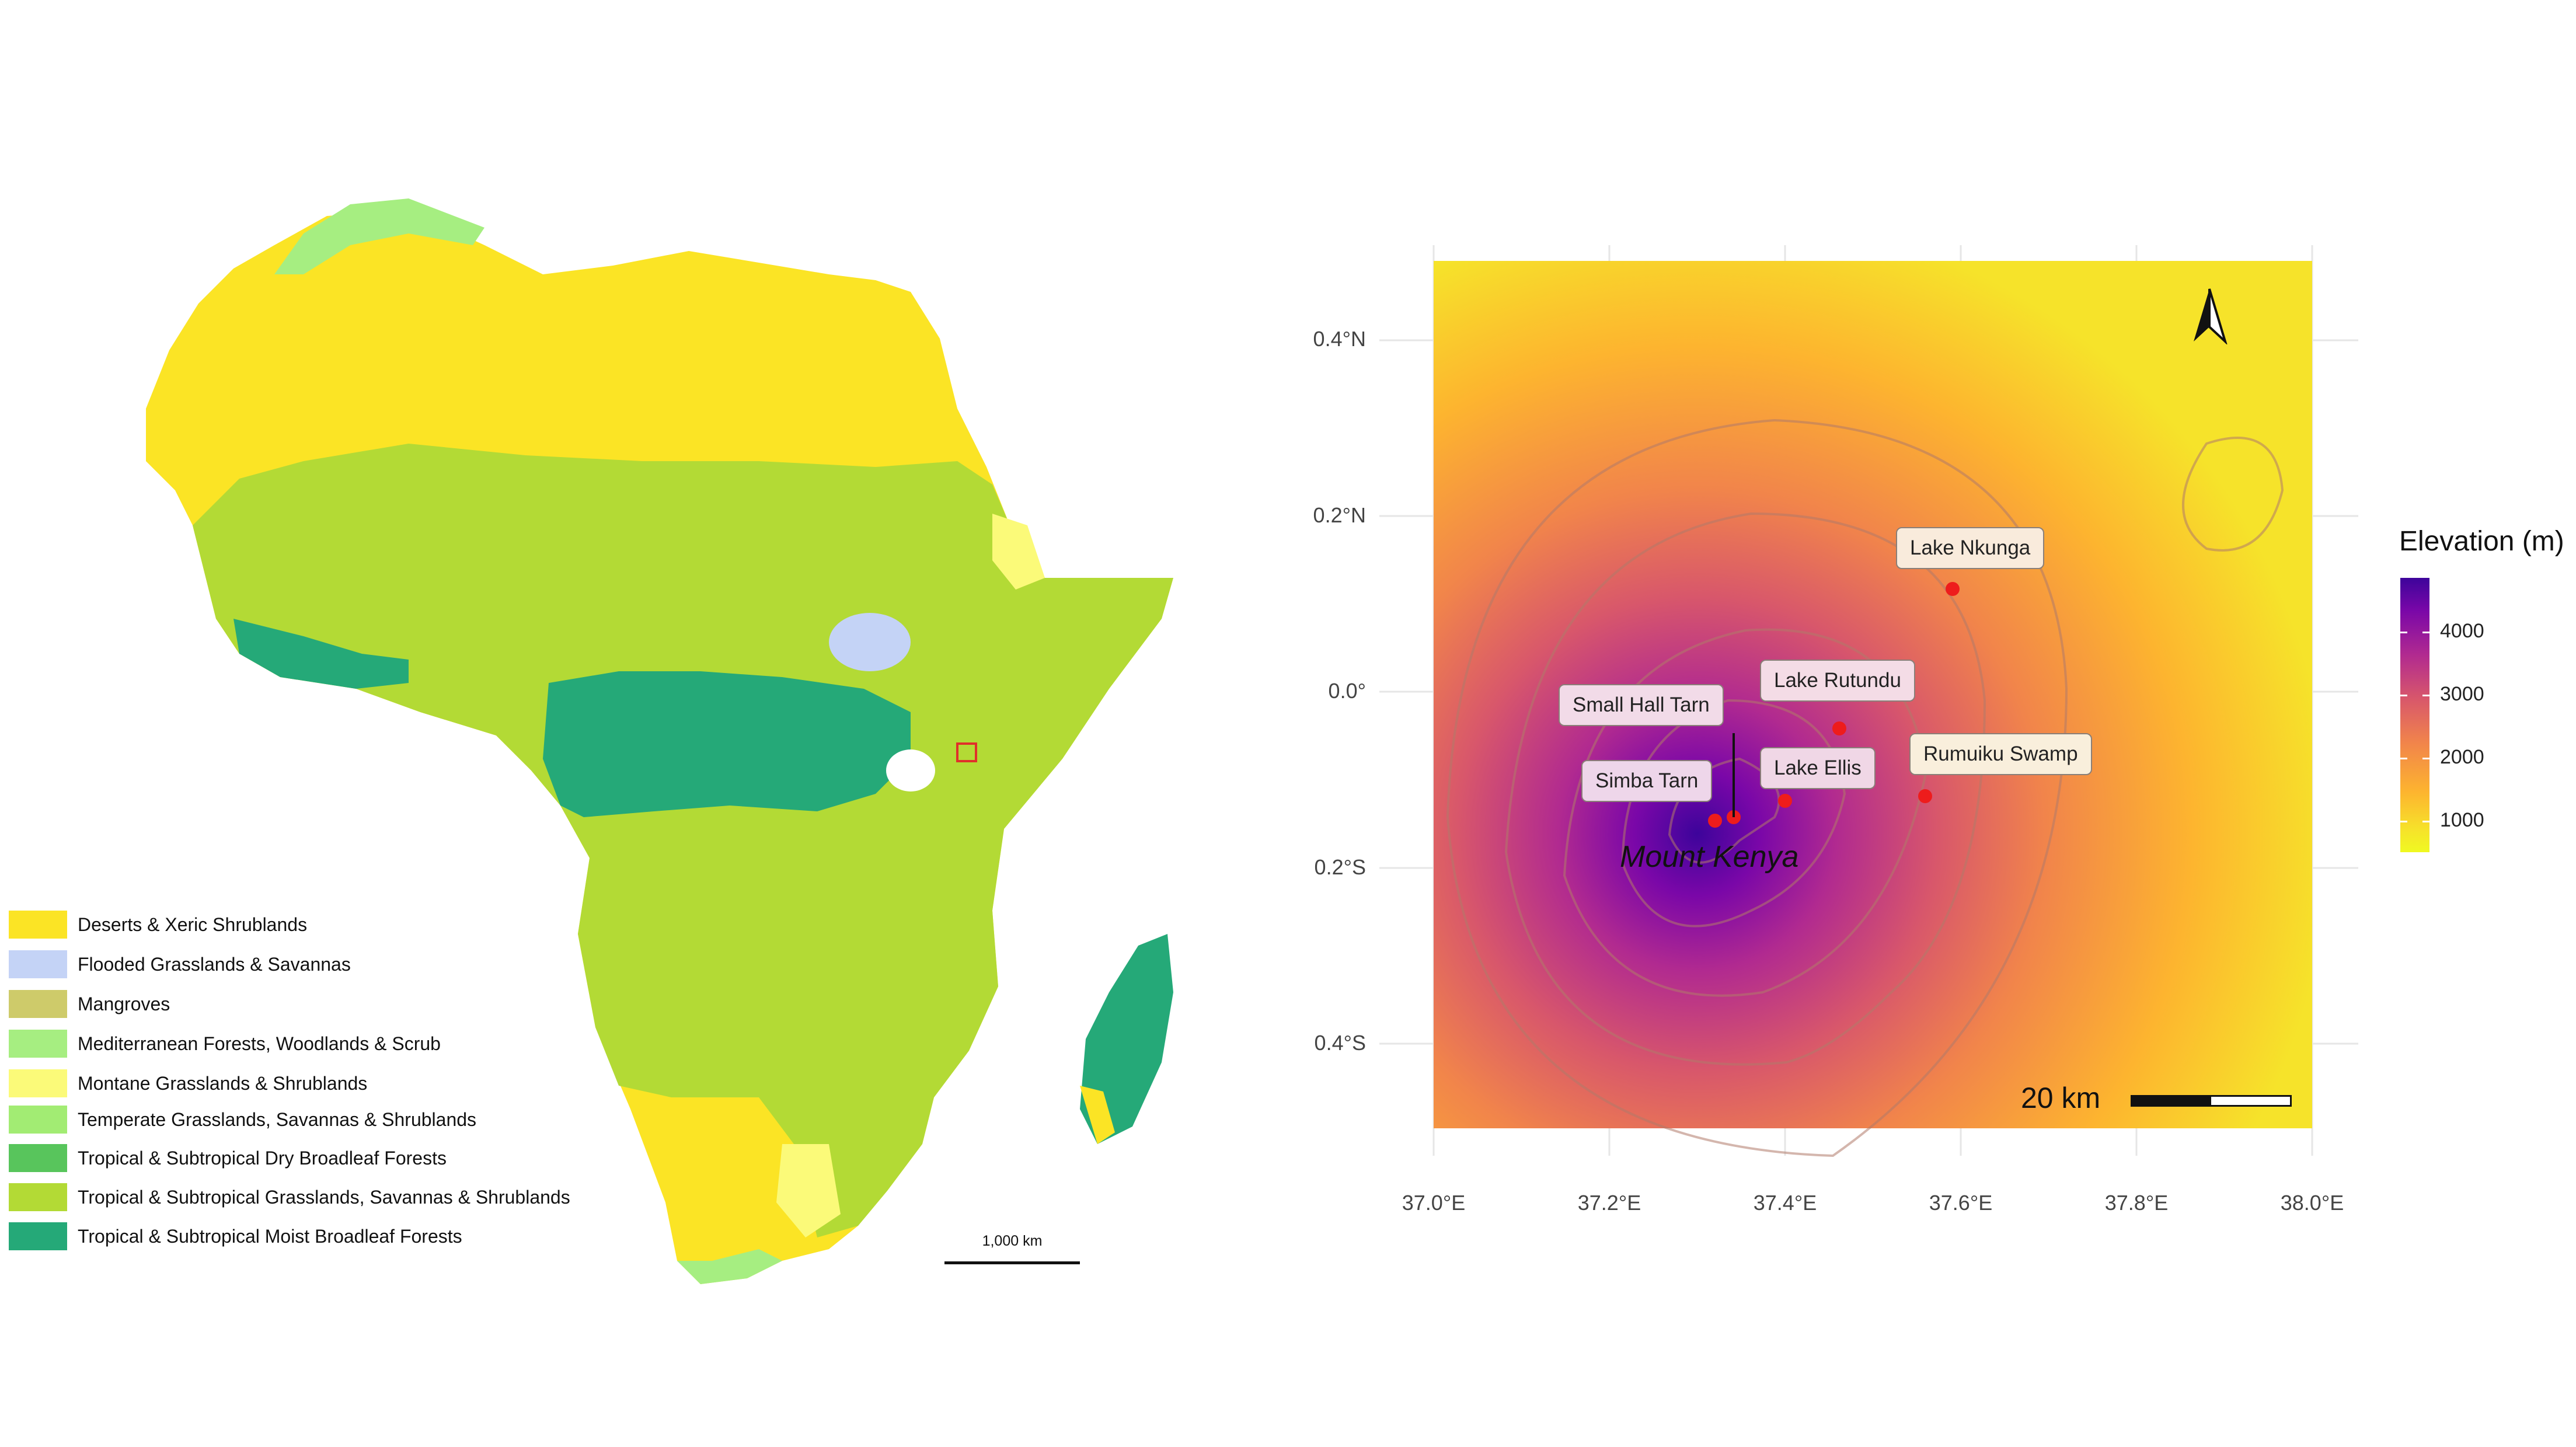 This screenshot has height=1447, width=2576. Describe the element at coordinates (1961, 1203) in the screenshot. I see `x-tick-label: 37.6°E` at that location.